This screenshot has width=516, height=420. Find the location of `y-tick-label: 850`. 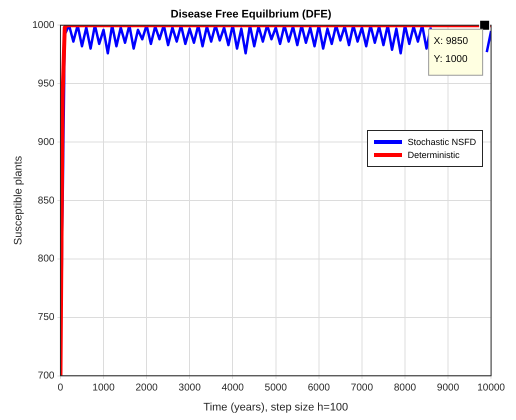

y-tick-label: 850 is located at coordinates (46, 200).